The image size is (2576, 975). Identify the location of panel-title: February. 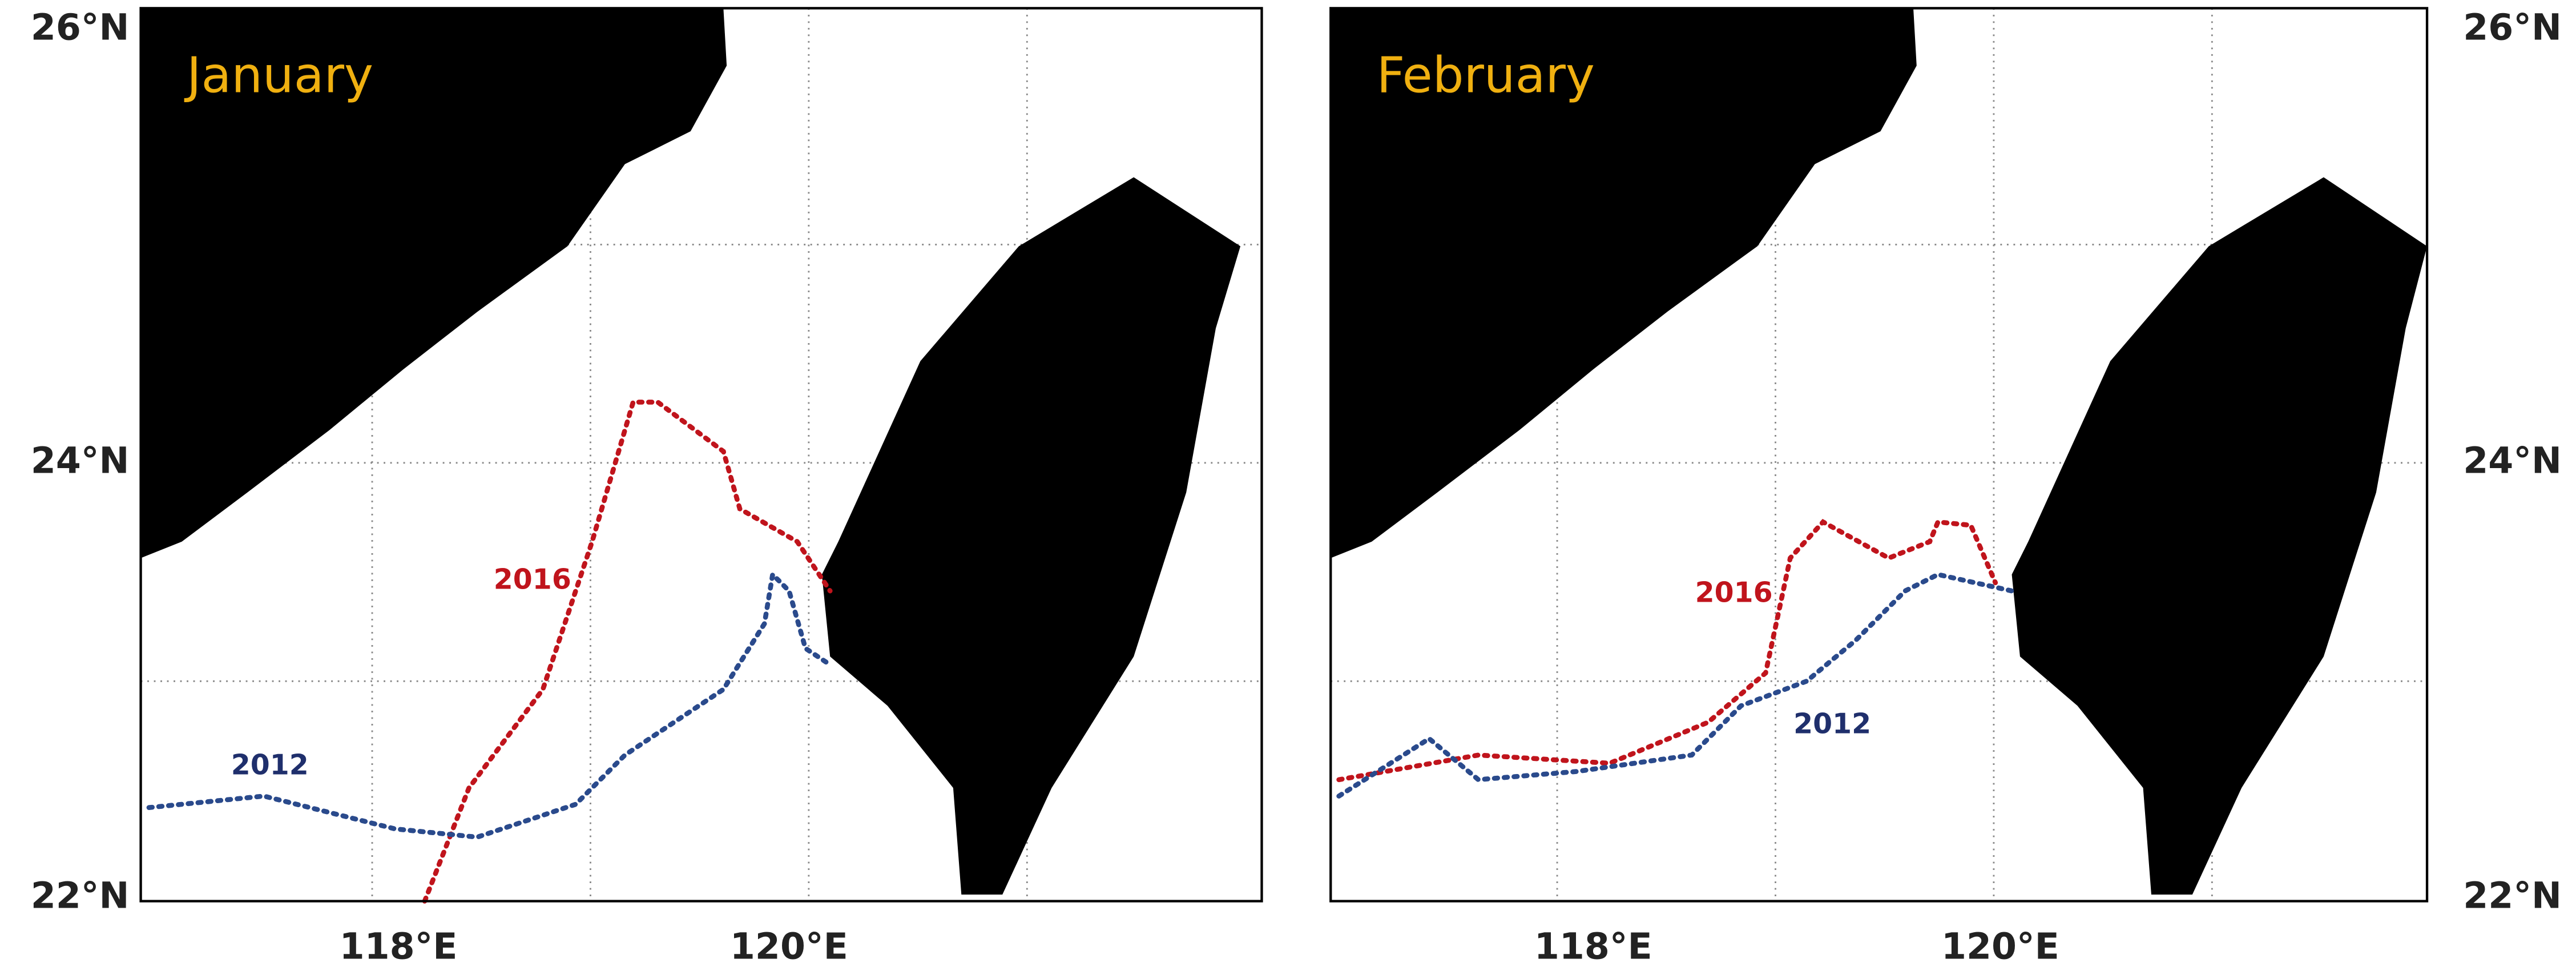
(1486, 75).